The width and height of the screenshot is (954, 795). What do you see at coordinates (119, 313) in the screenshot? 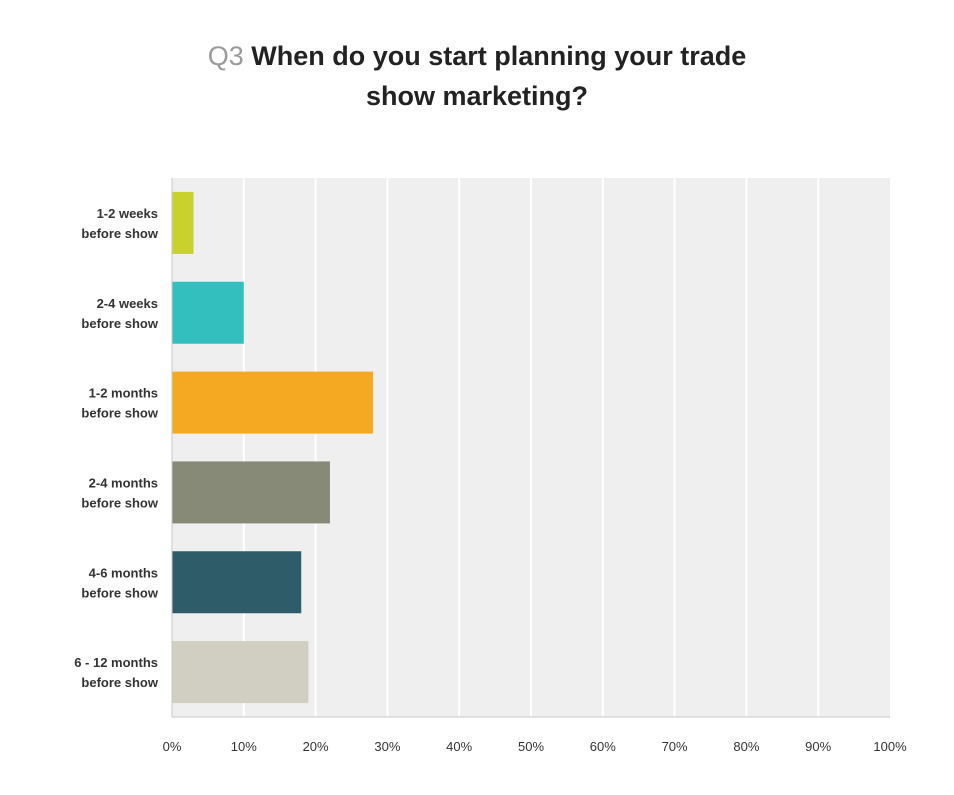
I see `category-label: 2-4 weeks before show` at bounding box center [119, 313].